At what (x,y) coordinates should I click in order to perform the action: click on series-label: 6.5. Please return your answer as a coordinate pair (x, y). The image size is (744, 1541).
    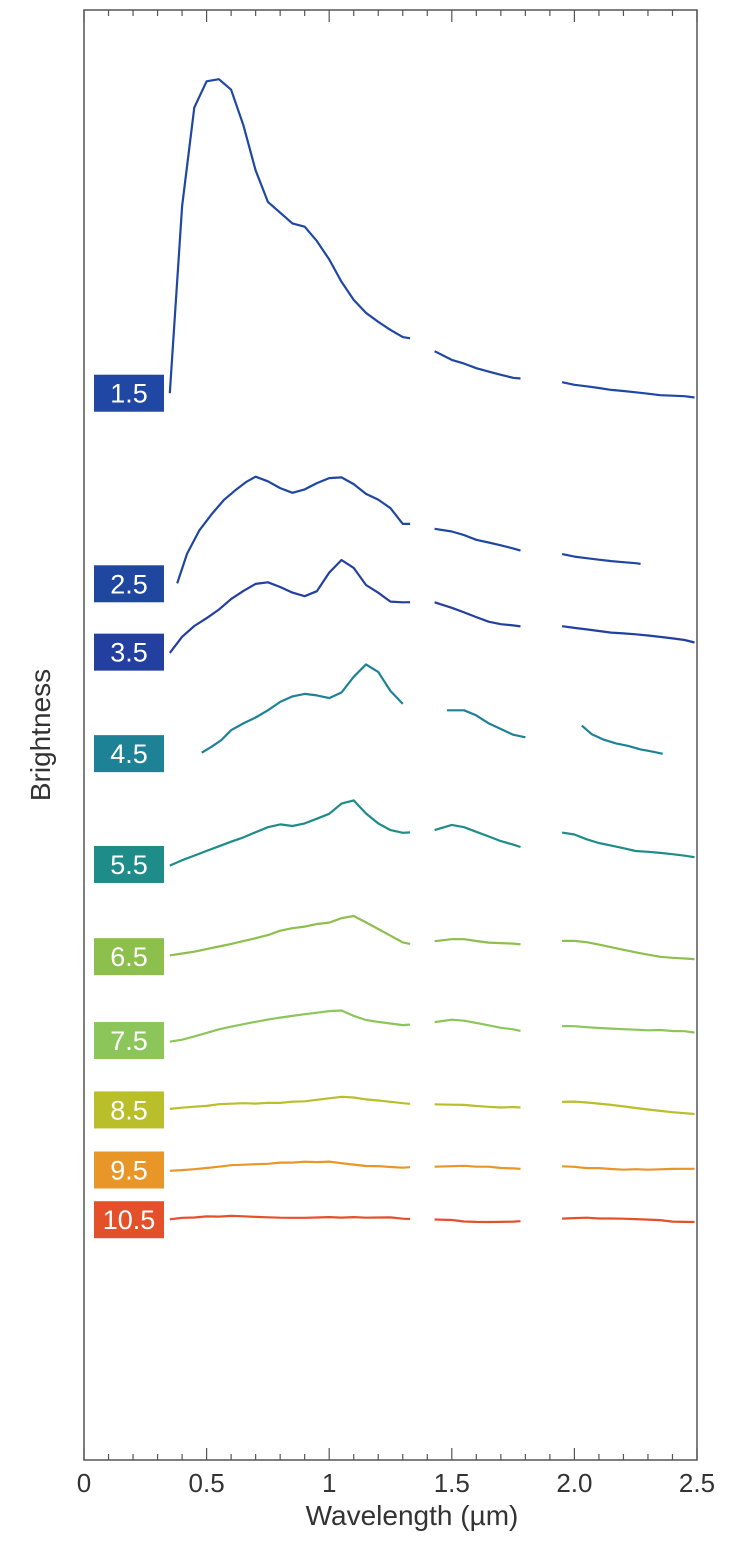
    Looking at the image, I should click on (129, 957).